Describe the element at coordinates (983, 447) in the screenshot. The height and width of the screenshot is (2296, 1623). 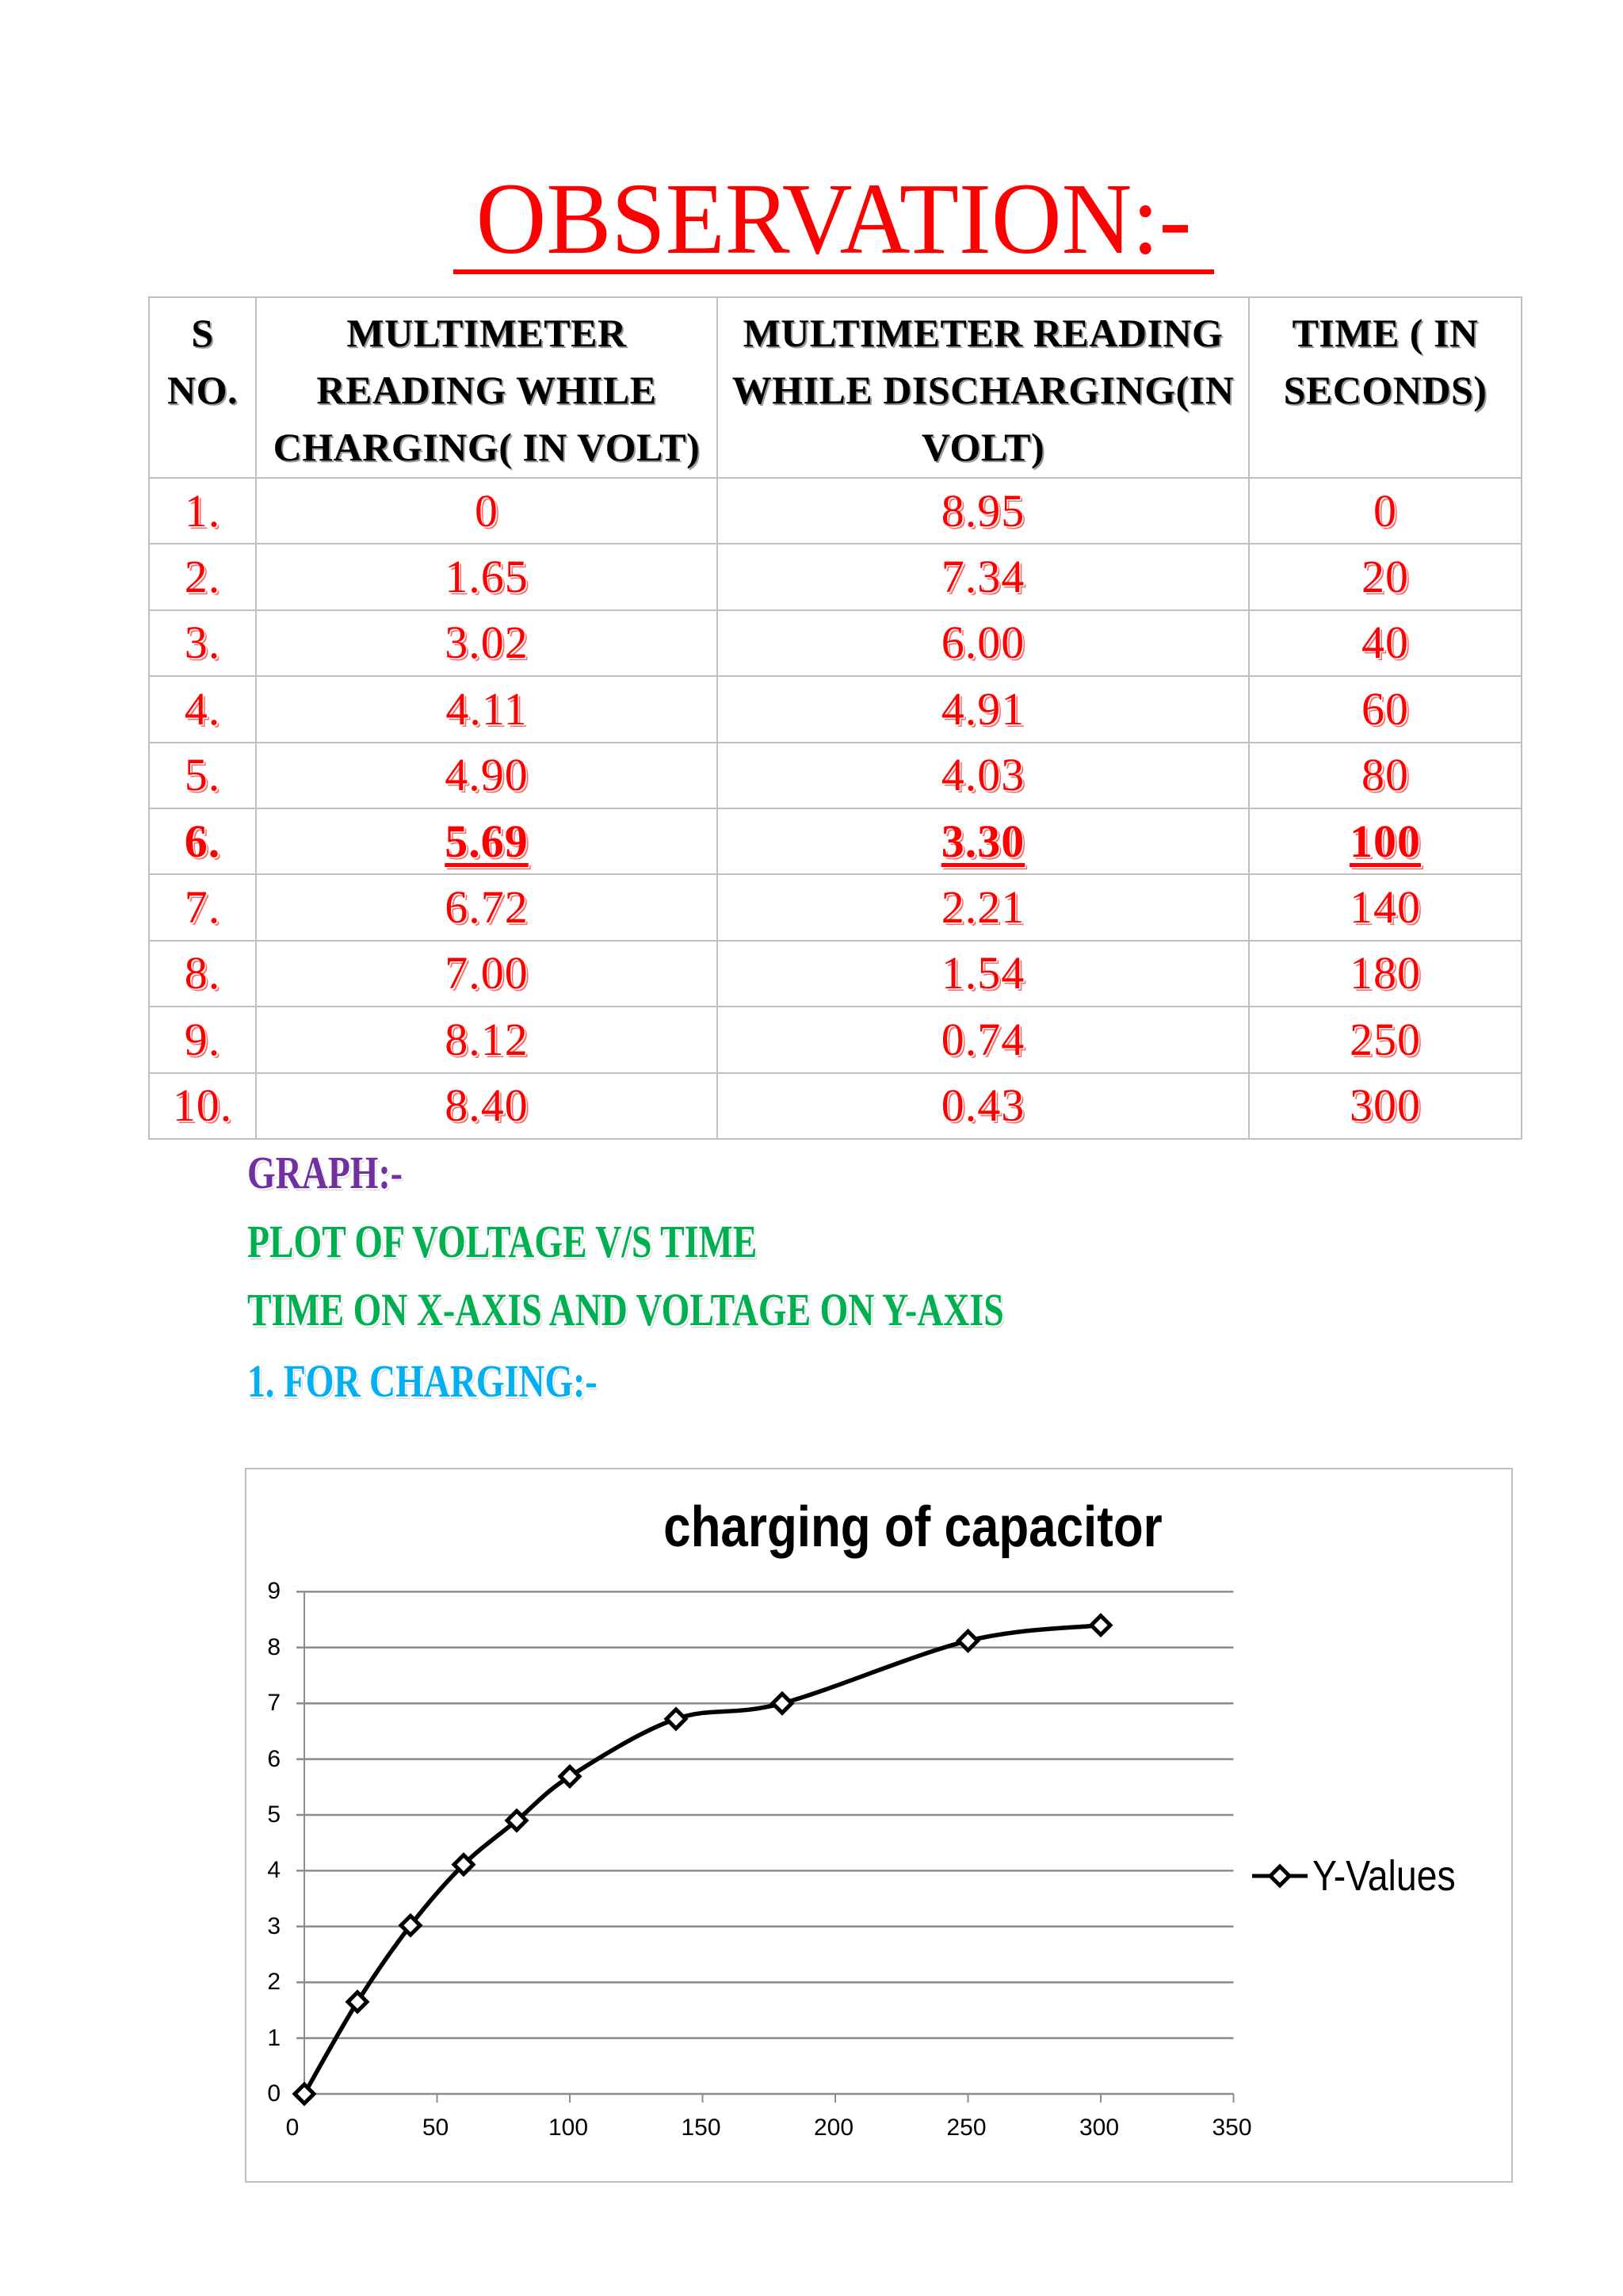
I see `header-line: VOLT)` at that location.